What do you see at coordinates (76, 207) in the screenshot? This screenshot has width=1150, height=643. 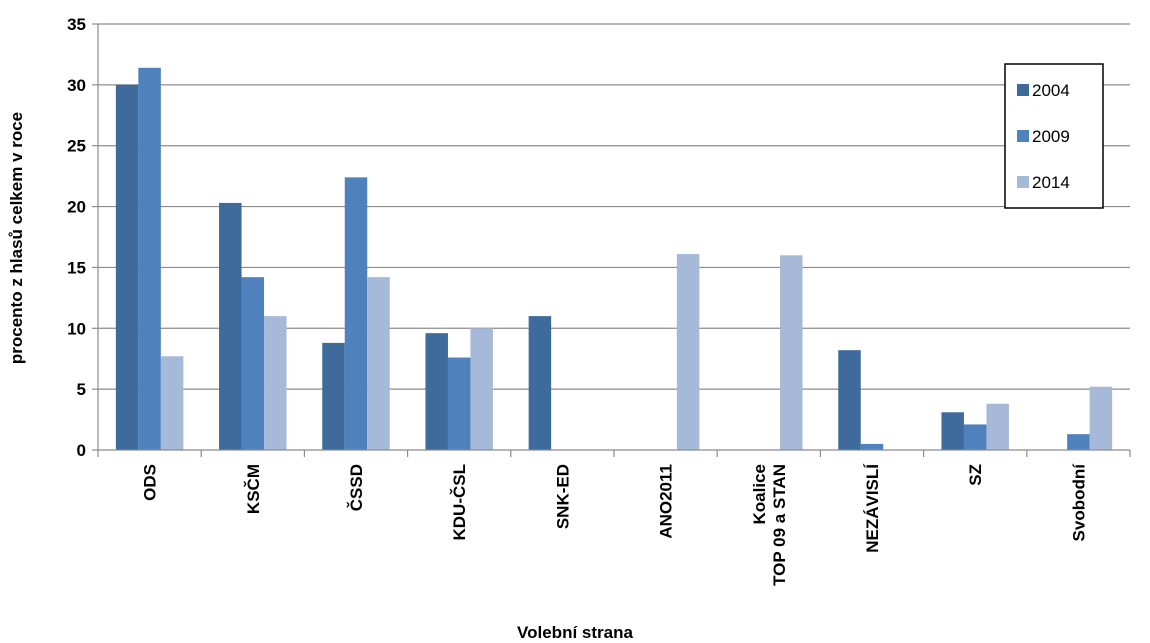 I see `y-tick-label: 20` at bounding box center [76, 207].